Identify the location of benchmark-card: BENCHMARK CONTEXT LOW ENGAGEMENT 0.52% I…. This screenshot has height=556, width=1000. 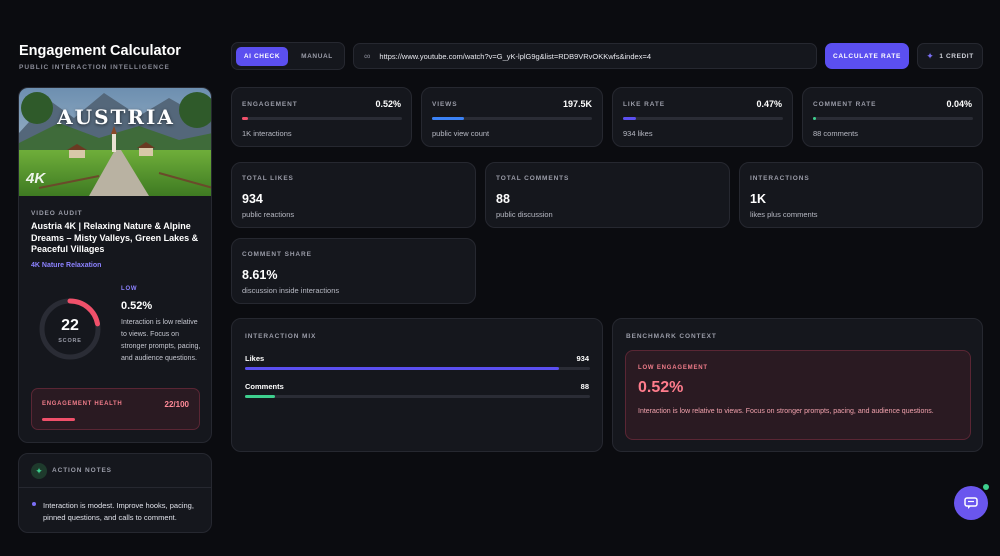
(797, 385).